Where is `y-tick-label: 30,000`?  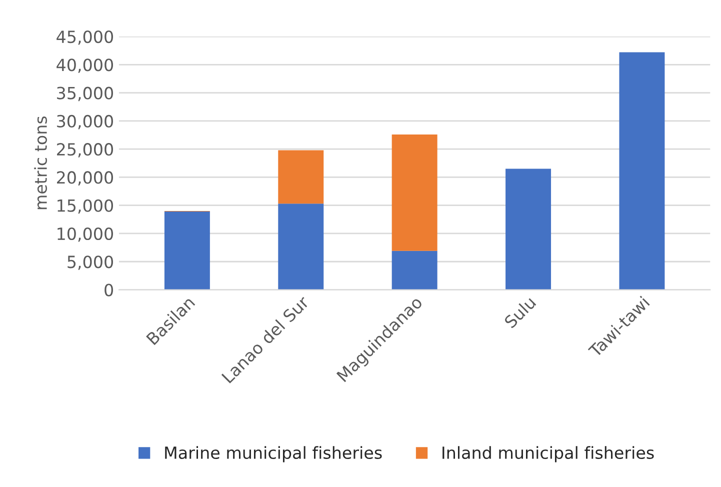 y-tick-label: 30,000 is located at coordinates (85, 122).